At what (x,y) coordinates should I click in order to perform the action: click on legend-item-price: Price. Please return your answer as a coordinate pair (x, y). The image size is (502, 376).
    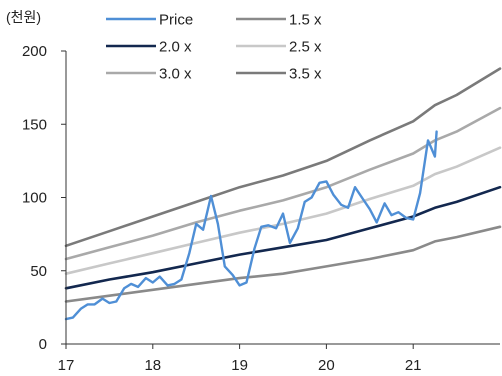
    Looking at the image, I should click on (149, 20).